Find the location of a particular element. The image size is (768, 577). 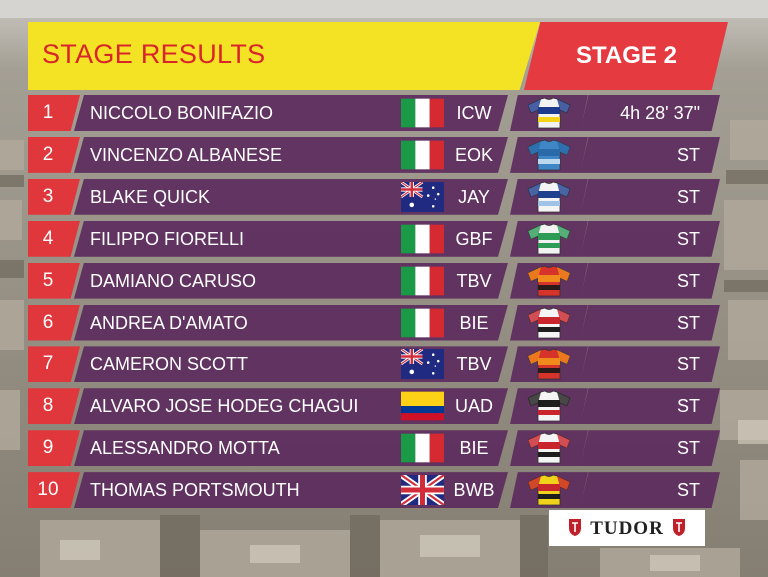

table-row: 8 ALVARO JOSE HODEG CHAGUI UAD ST is located at coordinates (384, 406).